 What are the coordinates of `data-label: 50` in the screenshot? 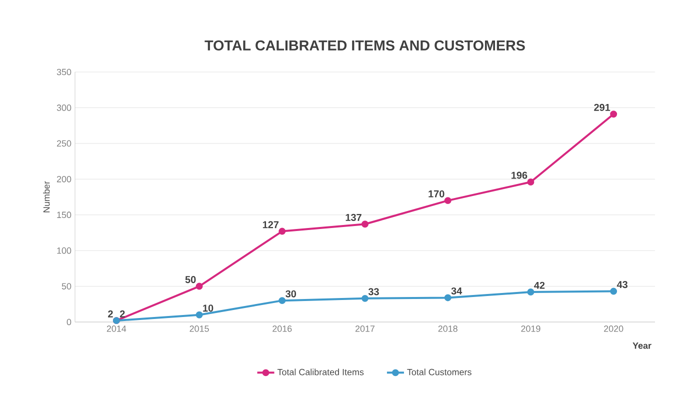 It's located at (190, 280).